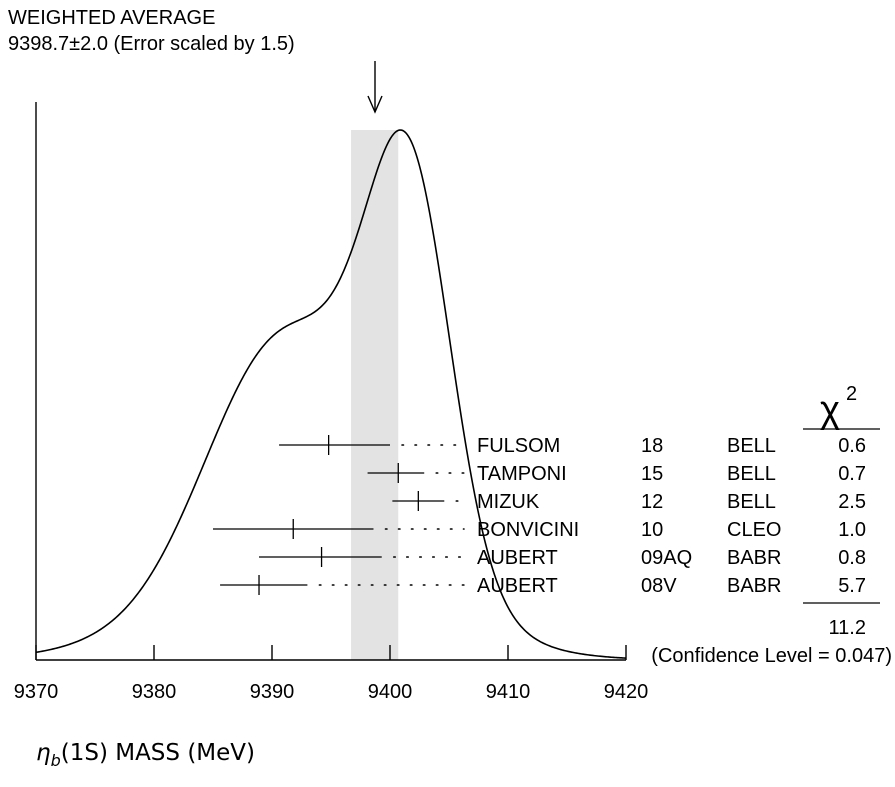  What do you see at coordinates (390, 692) in the screenshot?
I see `x-tick-label: 9400` at bounding box center [390, 692].